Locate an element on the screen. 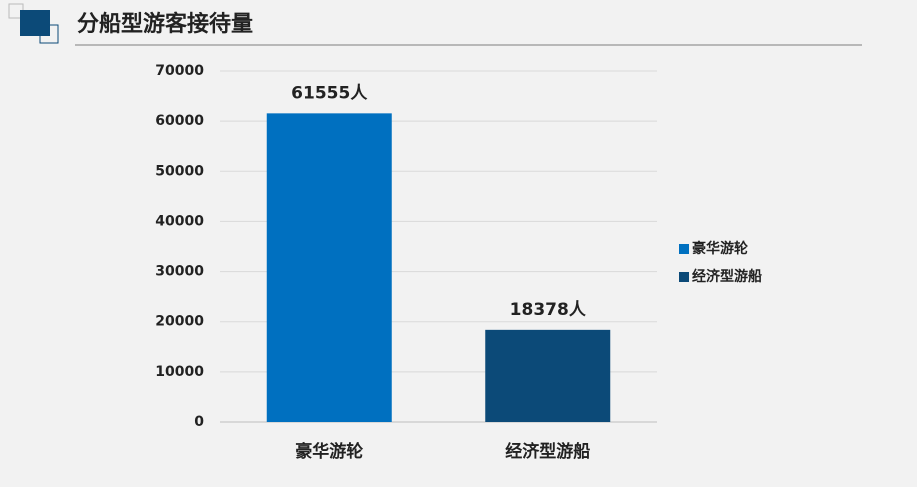 Image resolution: width=917 pixels, height=487 pixels. chart-title: 分船型游客接待量 is located at coordinates (165, 24).